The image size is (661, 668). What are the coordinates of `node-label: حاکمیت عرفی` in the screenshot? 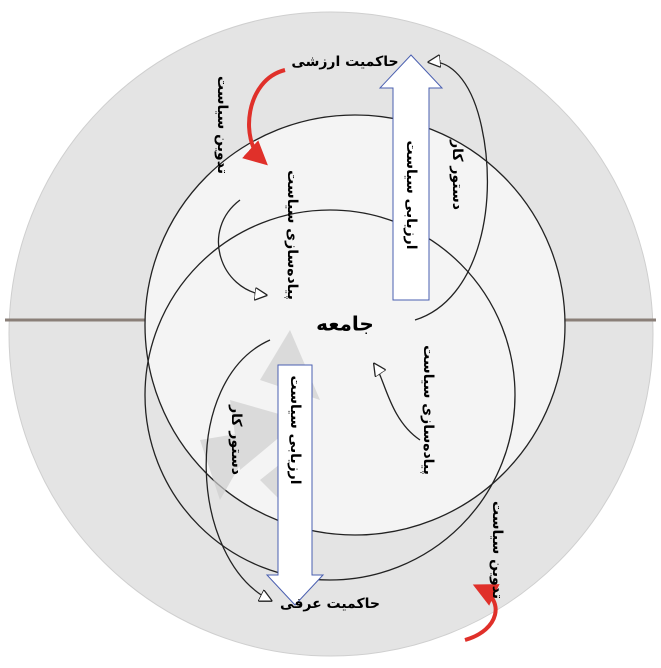 It's located at (330, 604).